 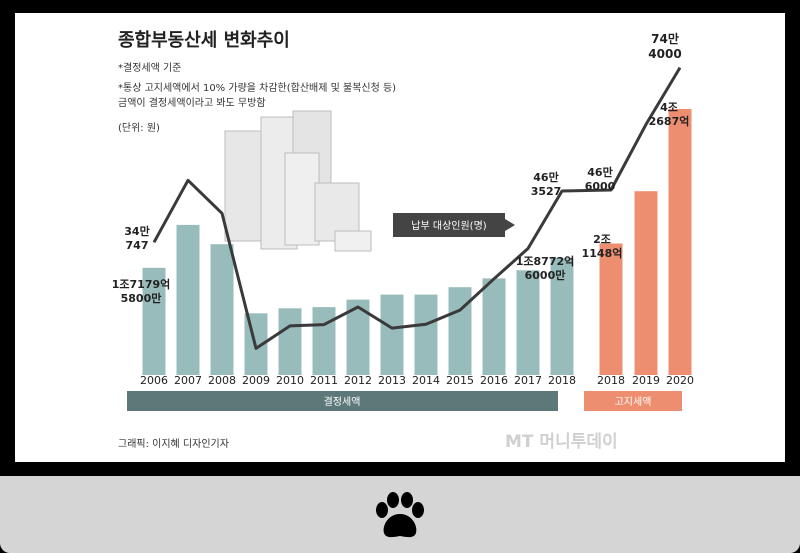 I want to click on bar-2020-noticed, so click(x=680, y=242).